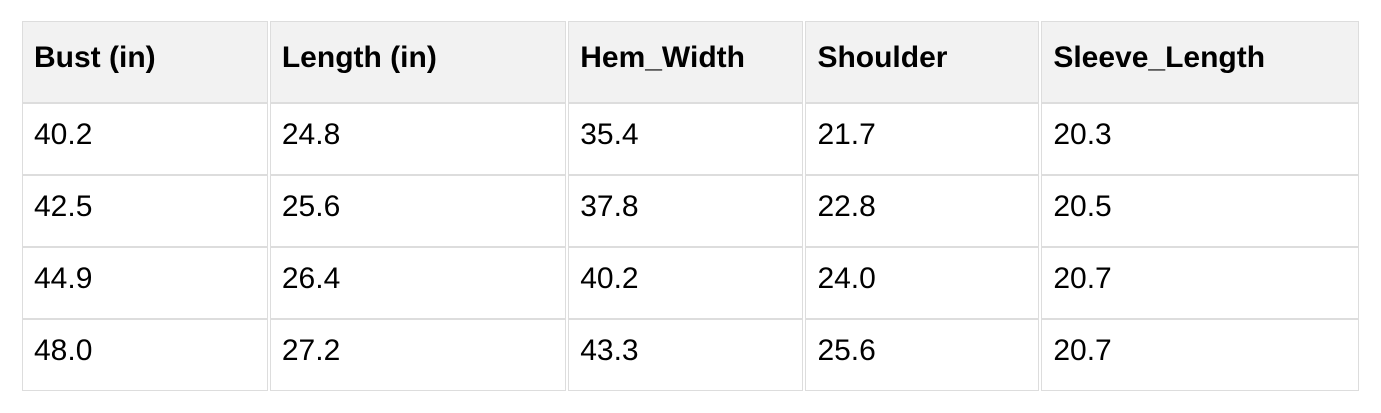 The height and width of the screenshot is (413, 1381). What do you see at coordinates (922, 283) in the screenshot?
I see `table-cell: 24.0` at bounding box center [922, 283].